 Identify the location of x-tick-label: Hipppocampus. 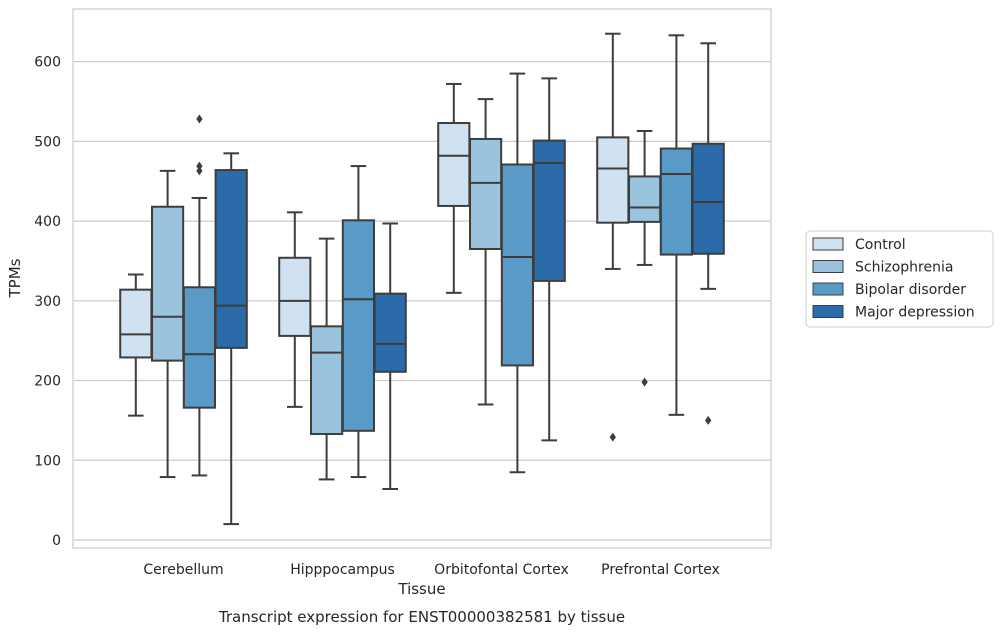
(342, 570).